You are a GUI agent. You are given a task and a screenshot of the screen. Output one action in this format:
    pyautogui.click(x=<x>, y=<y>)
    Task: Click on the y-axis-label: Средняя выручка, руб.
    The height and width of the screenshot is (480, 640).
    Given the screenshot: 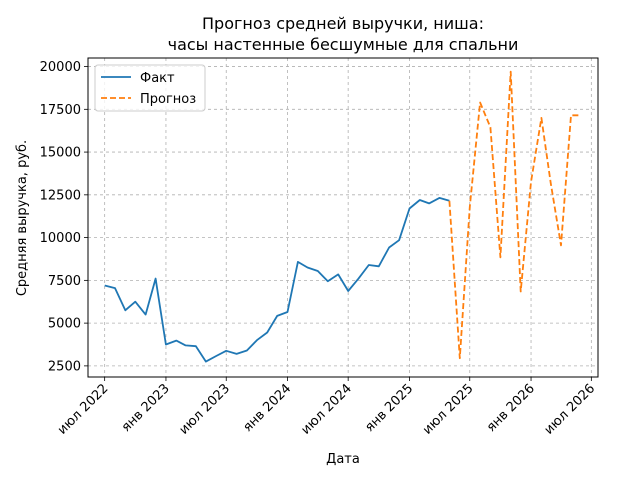 What is the action you would take?
    pyautogui.click(x=22, y=218)
    